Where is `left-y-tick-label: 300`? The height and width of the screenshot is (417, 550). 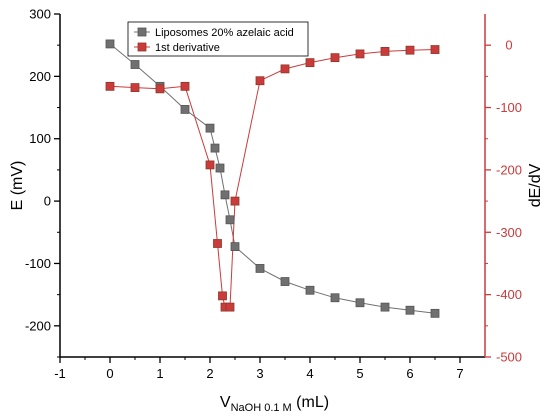 left-y-tick-label: 300 is located at coordinates (40, 14).